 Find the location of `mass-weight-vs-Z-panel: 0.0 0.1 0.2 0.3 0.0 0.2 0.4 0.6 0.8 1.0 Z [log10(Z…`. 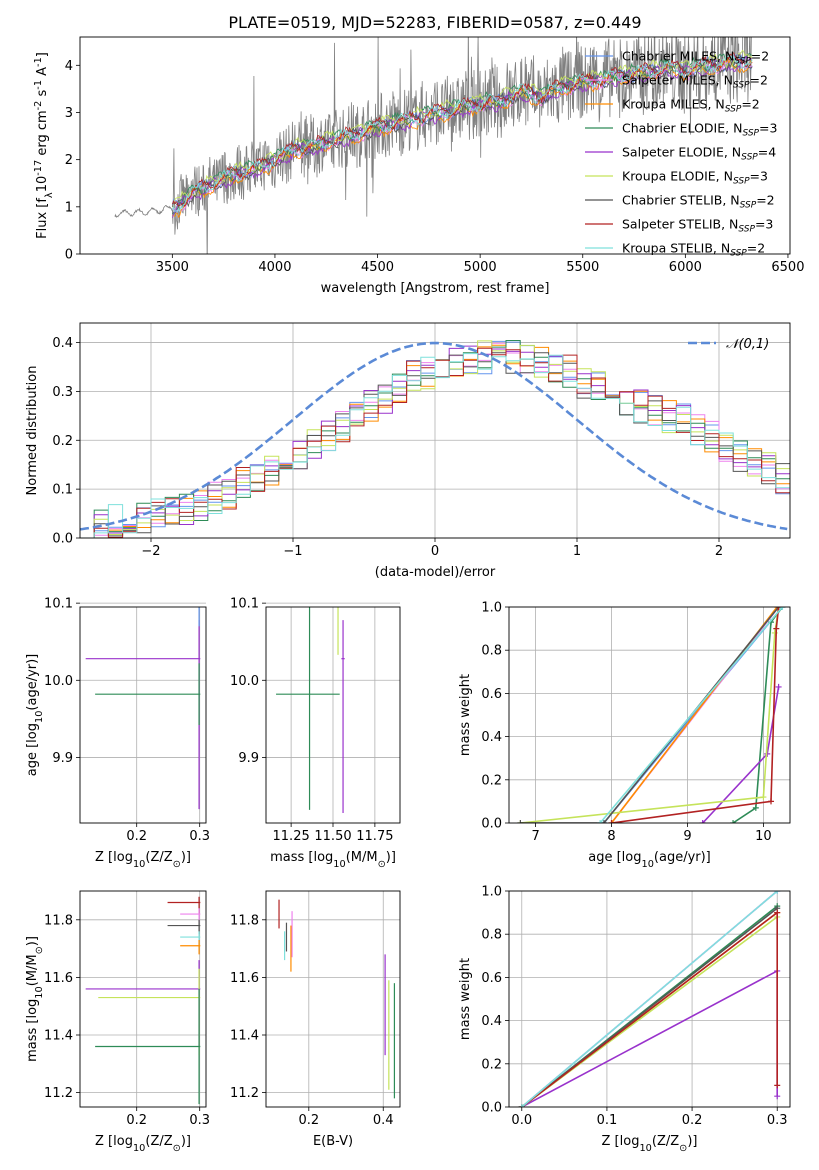

mass-weight-vs-Z-panel: 0.0 0.1 0.2 0.3 0.0 0.2 0.4 0.6 0.8 1.0 Z [log10(Z… is located at coordinates (624, 1019).